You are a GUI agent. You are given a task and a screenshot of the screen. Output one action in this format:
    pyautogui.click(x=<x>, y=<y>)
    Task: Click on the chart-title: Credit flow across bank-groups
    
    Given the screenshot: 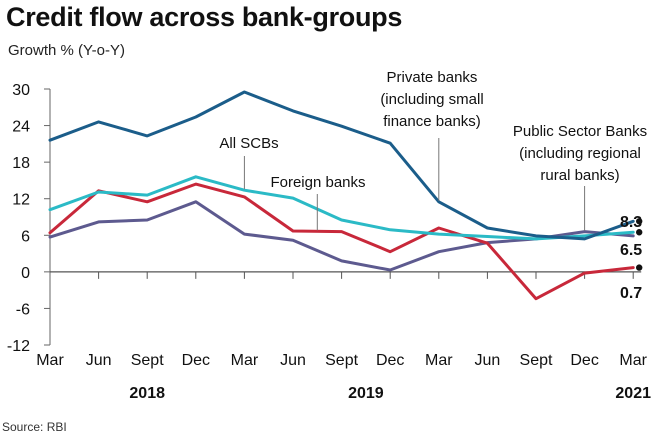 What is the action you would take?
    pyautogui.click(x=204, y=17)
    